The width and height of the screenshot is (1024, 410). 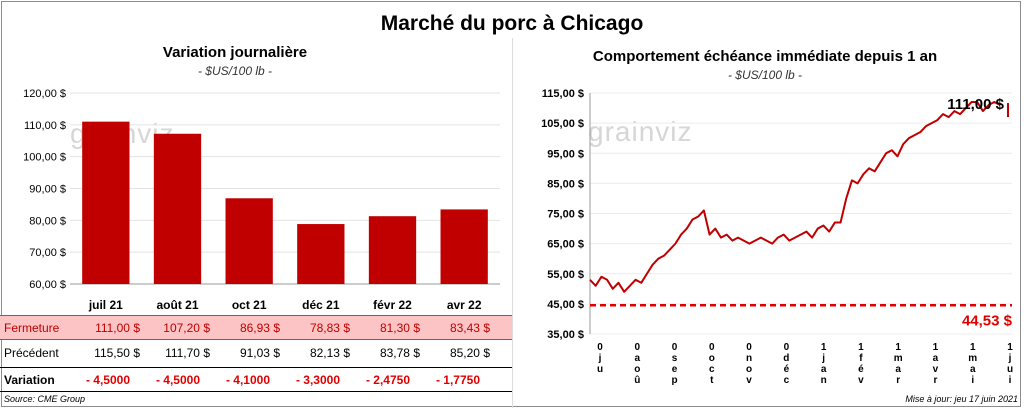 I want to click on precedent-label: Précédent, so click(x=31, y=353).